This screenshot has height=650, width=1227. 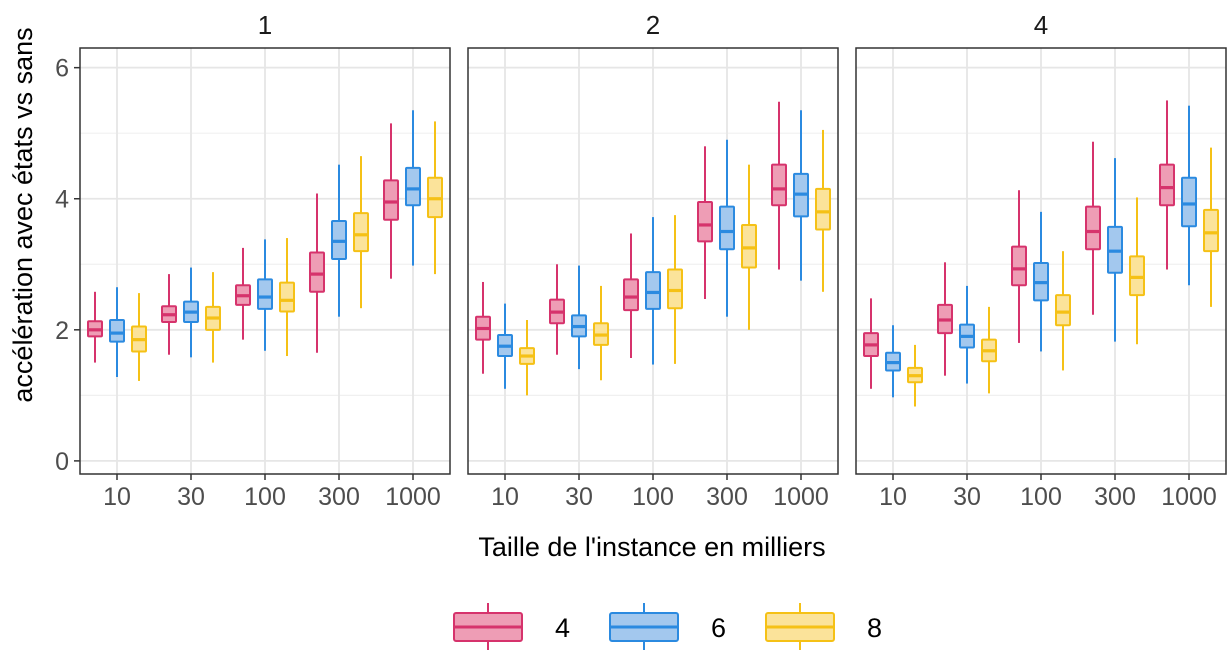 I want to click on facet-title: 2, so click(x=653, y=25).